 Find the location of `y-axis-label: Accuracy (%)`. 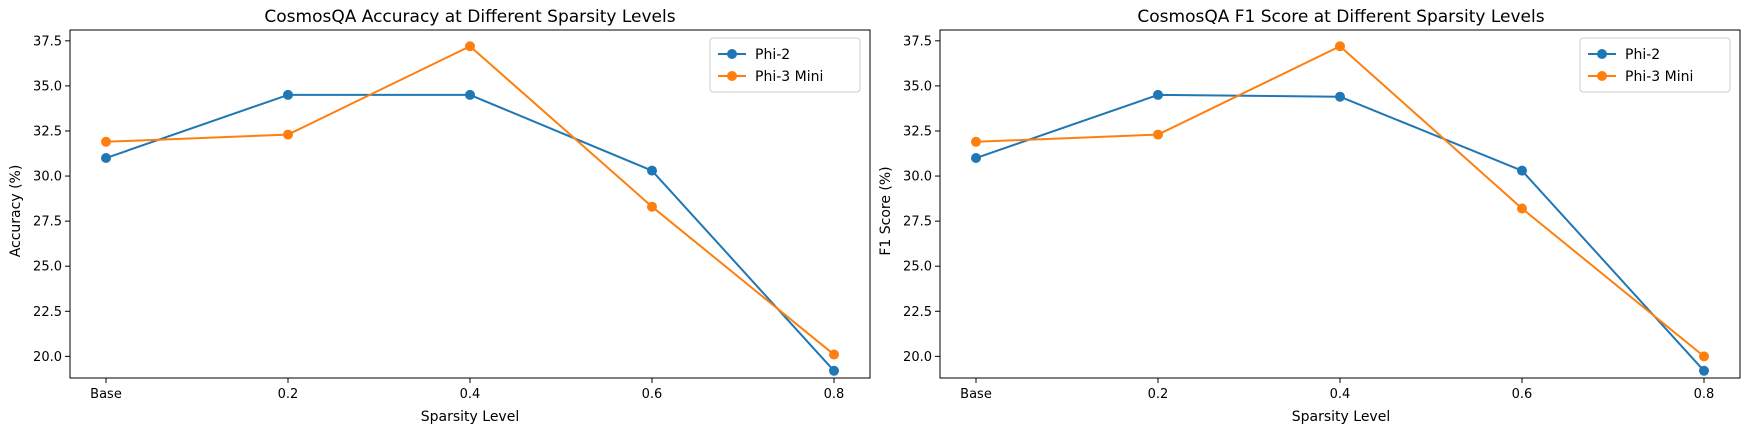

y-axis-label: Accuracy (%) is located at coordinates (16, 211).